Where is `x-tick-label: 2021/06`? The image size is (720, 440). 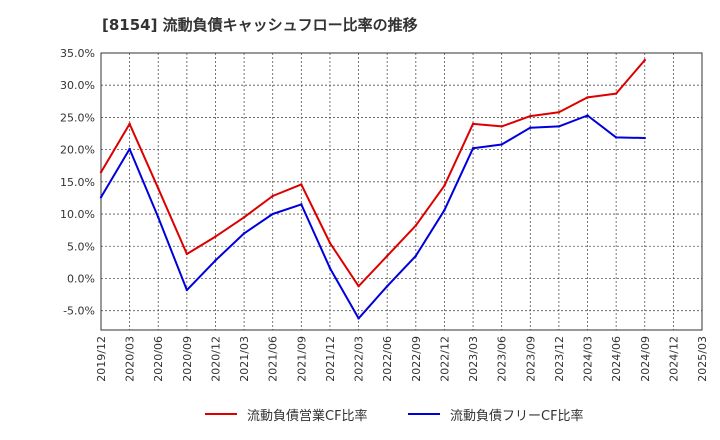 x-tick-label: 2021/06 is located at coordinates (273, 359).